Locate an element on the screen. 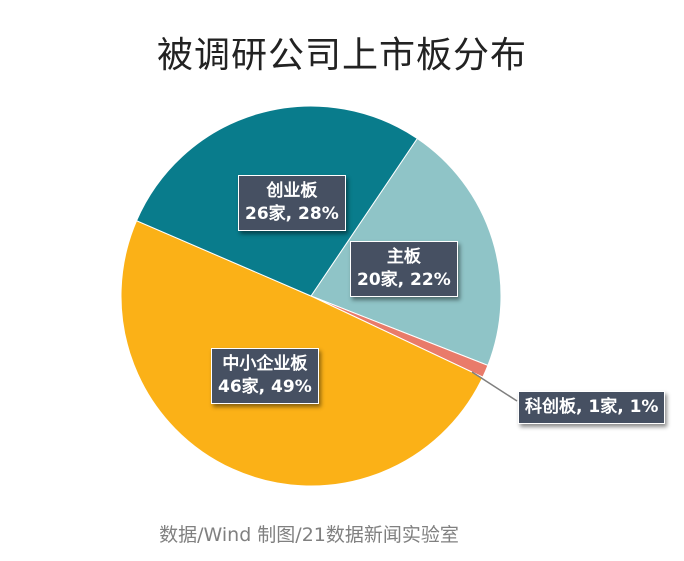 The width and height of the screenshot is (684, 561). slice-label-sme-board: 中小企业板 46家, 49% is located at coordinates (265, 376).